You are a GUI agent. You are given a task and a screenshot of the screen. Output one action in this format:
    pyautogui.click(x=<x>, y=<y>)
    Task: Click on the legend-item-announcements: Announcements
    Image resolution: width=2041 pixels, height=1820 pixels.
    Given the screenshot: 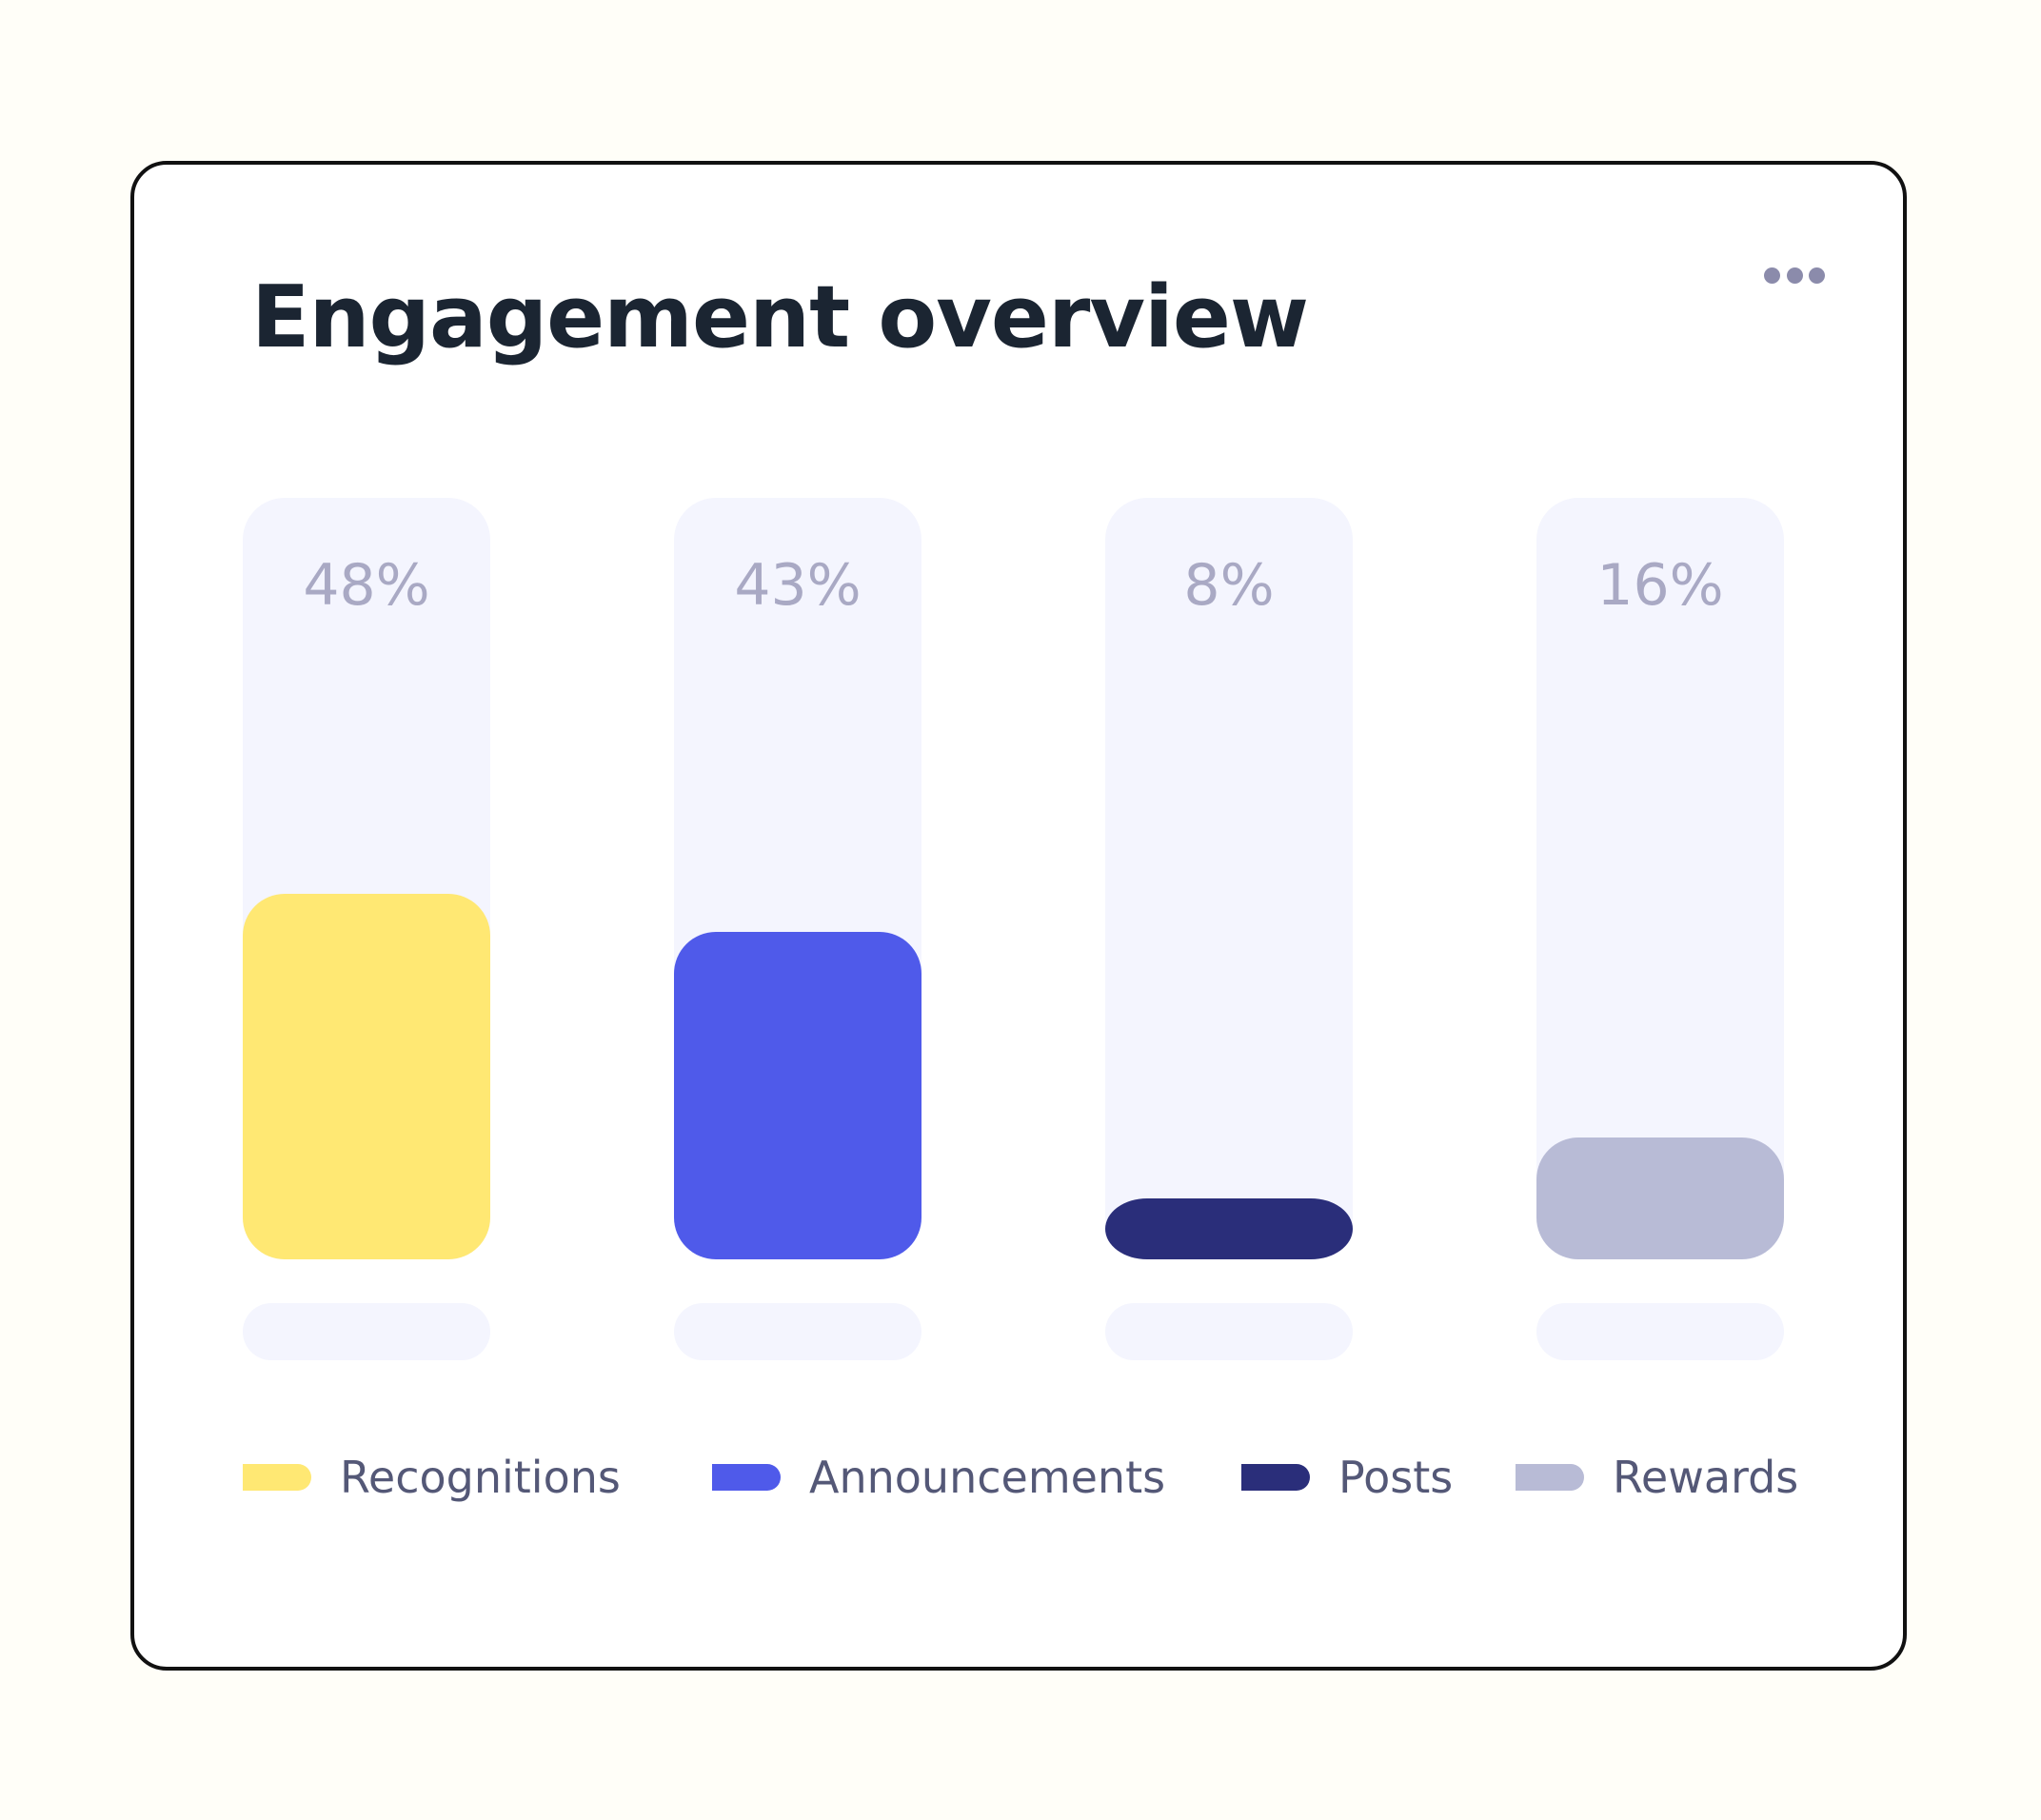 What is the action you would take?
    pyautogui.click(x=938, y=1477)
    